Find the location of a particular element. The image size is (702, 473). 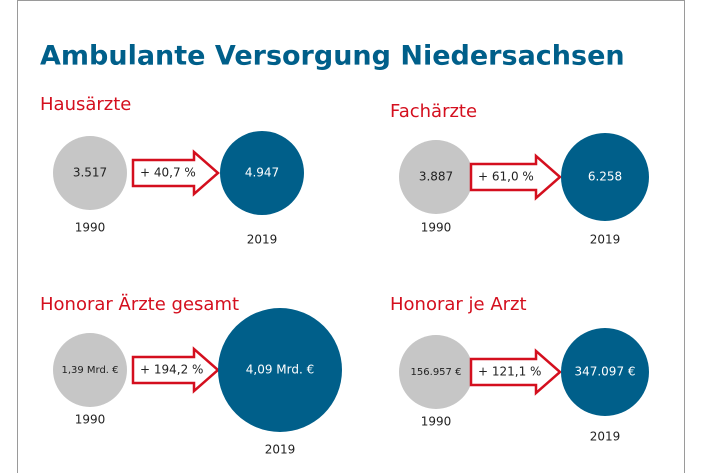

panel-title: Honorar Ärzte gesamt is located at coordinates (139, 304).